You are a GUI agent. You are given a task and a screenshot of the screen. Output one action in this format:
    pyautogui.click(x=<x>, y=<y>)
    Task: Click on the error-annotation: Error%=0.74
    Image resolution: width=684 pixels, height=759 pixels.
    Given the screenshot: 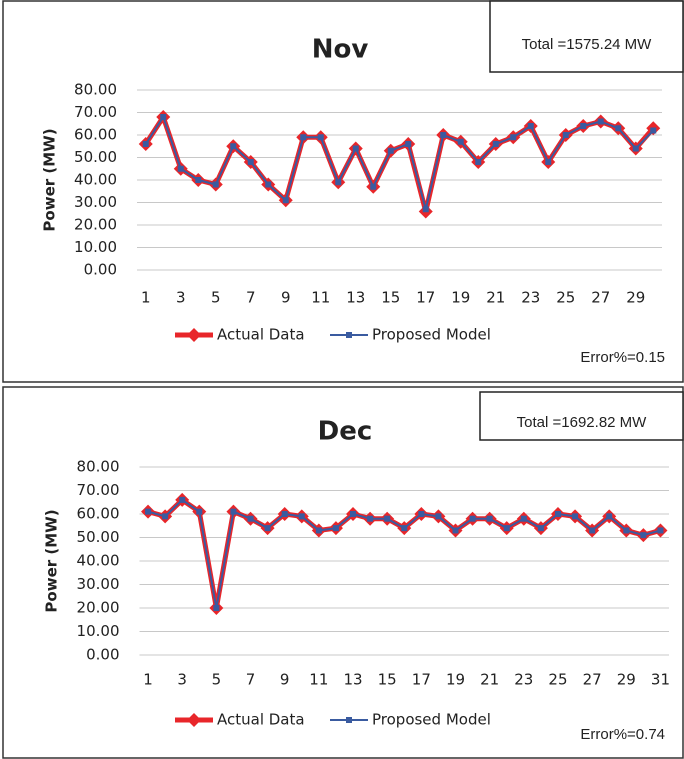 What is the action you would take?
    pyautogui.click(x=622, y=734)
    